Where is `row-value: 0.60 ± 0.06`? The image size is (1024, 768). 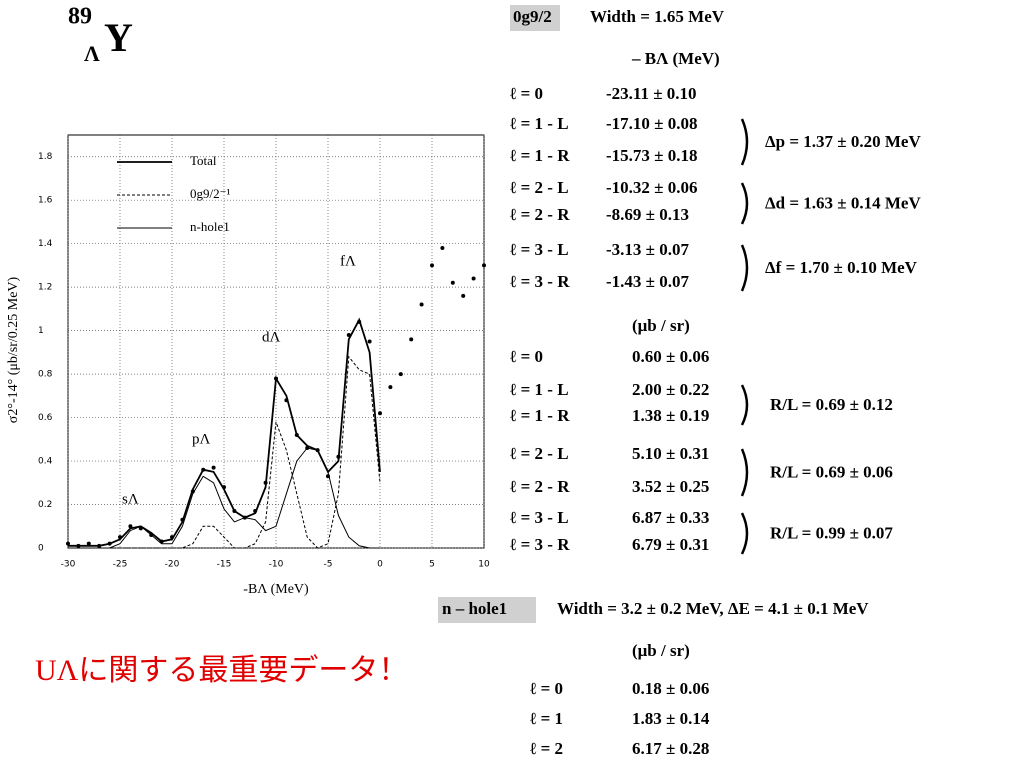
row-value: 0.60 ± 0.06 is located at coordinates (670, 356).